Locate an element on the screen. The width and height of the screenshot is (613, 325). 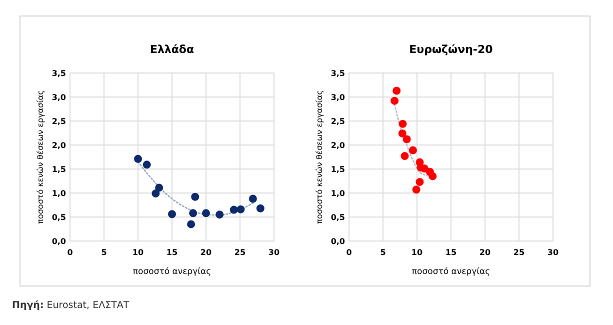
chart-title: Ευρωζώνη-20 is located at coordinates (451, 49).